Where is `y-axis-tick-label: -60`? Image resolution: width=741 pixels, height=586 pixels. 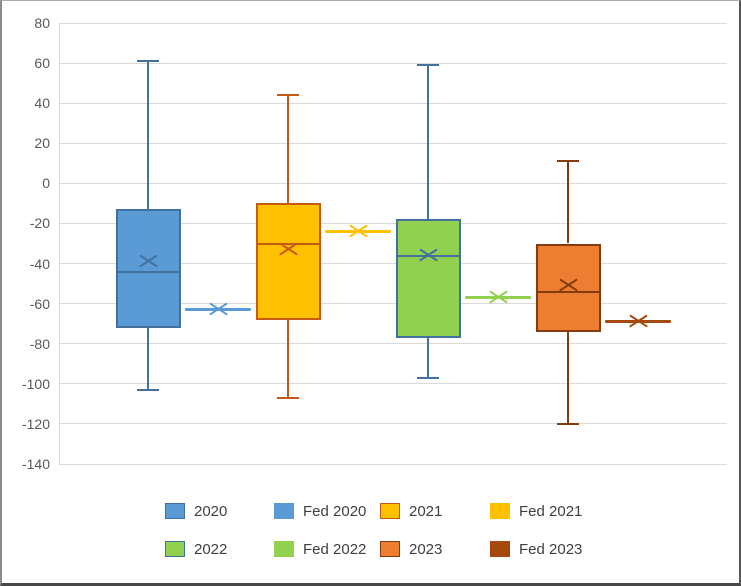
y-axis-tick-label: -60 is located at coordinates (39, 303).